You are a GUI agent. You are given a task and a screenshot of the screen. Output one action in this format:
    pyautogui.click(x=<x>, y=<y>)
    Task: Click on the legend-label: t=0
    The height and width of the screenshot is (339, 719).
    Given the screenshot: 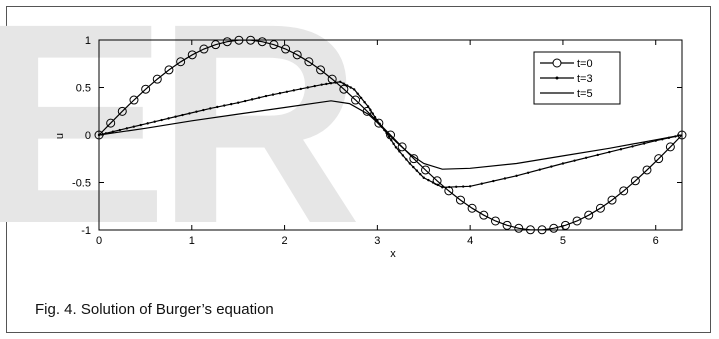 What is the action you would take?
    pyautogui.click(x=585, y=64)
    